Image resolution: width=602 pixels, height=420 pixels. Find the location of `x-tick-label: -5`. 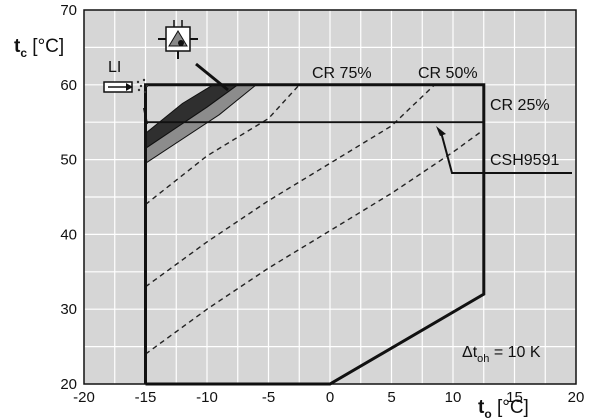

x-tick-label: -5 is located at coordinates (268, 397).